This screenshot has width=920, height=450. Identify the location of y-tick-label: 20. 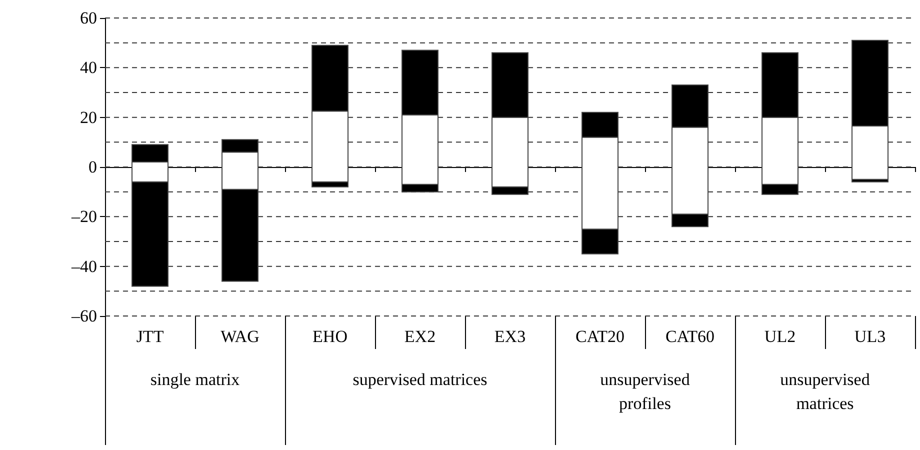
(88, 117).